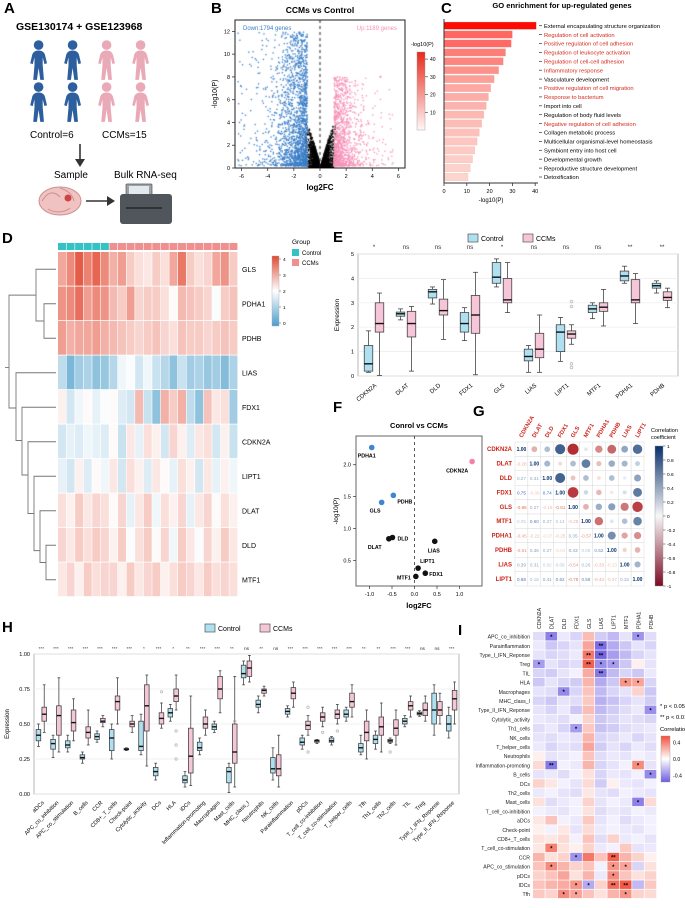 Image resolution: width=685 pixels, height=908 pixels. I want to click on svg-text: 0.36, so click(534, 550).